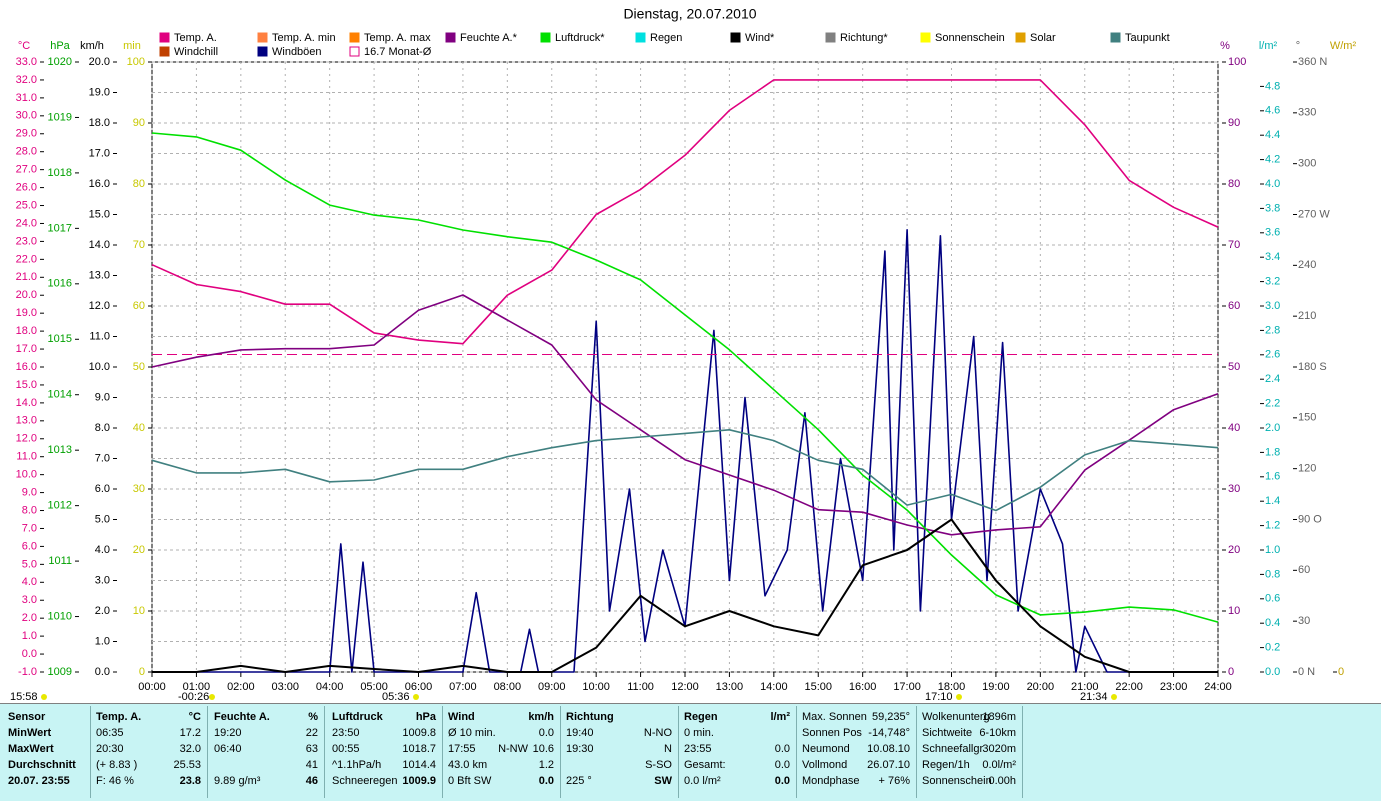 Image resolution: width=1381 pixels, height=801 pixels. What do you see at coordinates (29, 582) in the screenshot?
I see `y-tick-label: 4.0` at bounding box center [29, 582].